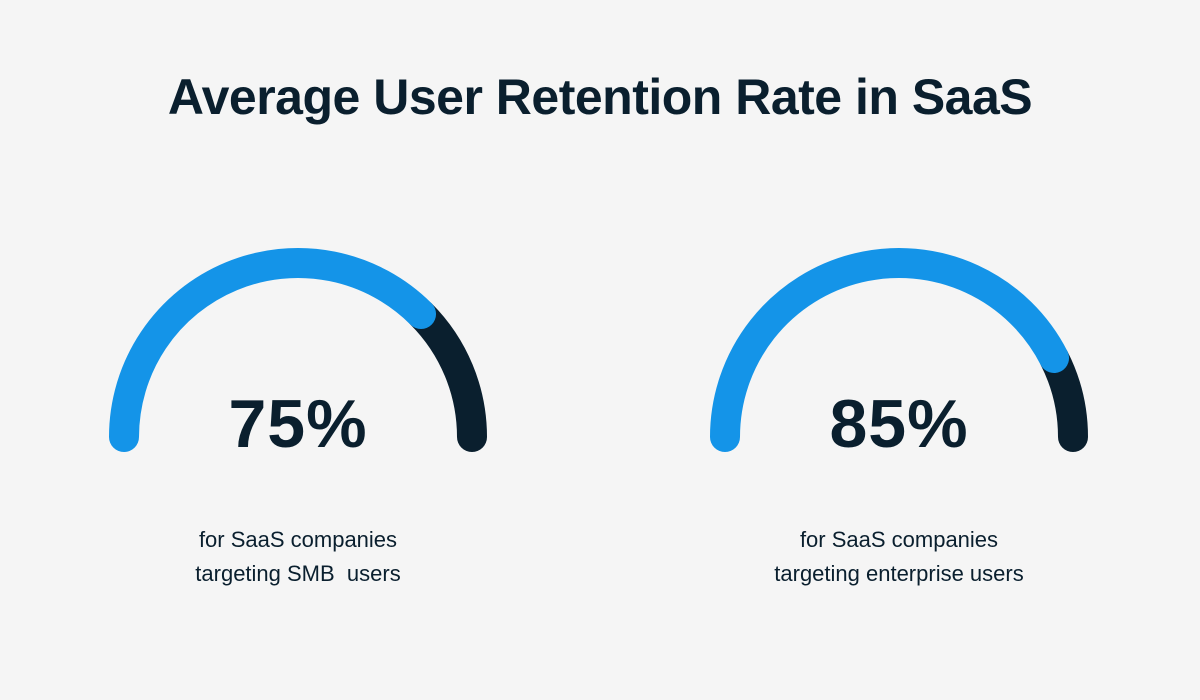 The height and width of the screenshot is (700, 1200). I want to click on gauge-smb-svg, so click(298, 350).